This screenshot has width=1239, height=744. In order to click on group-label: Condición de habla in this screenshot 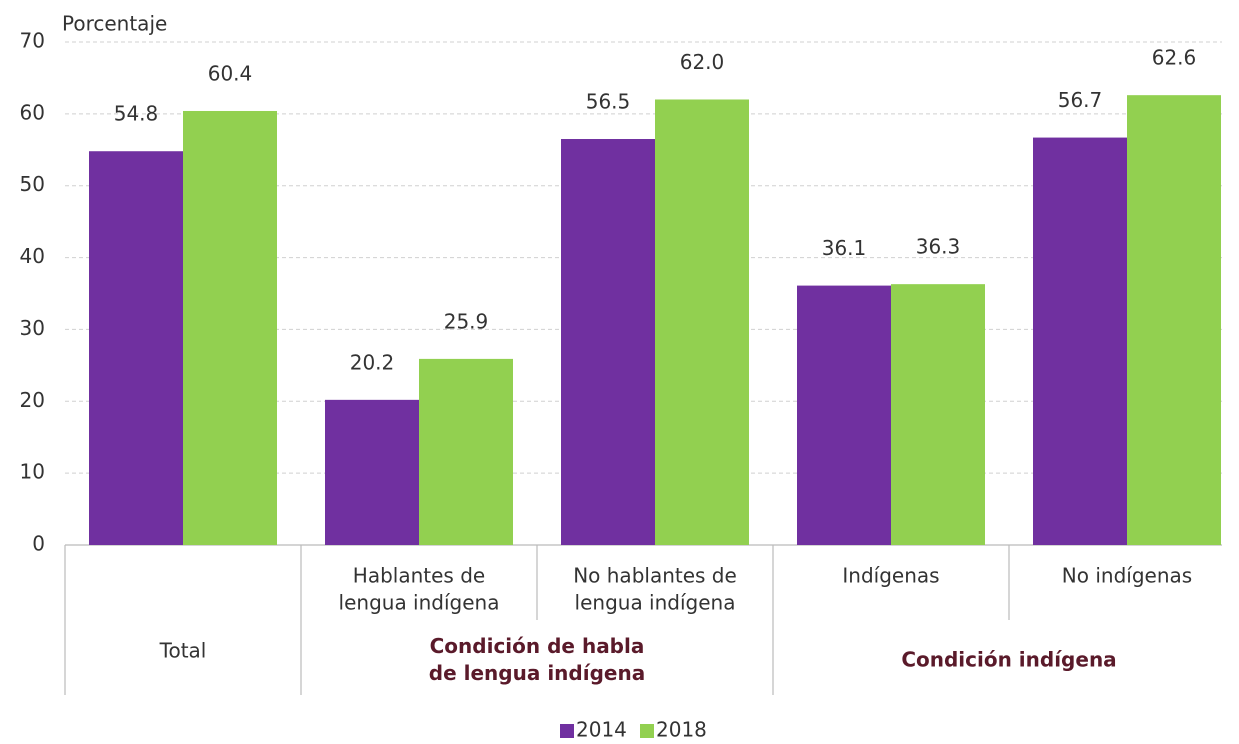, I will do `click(537, 646)`.